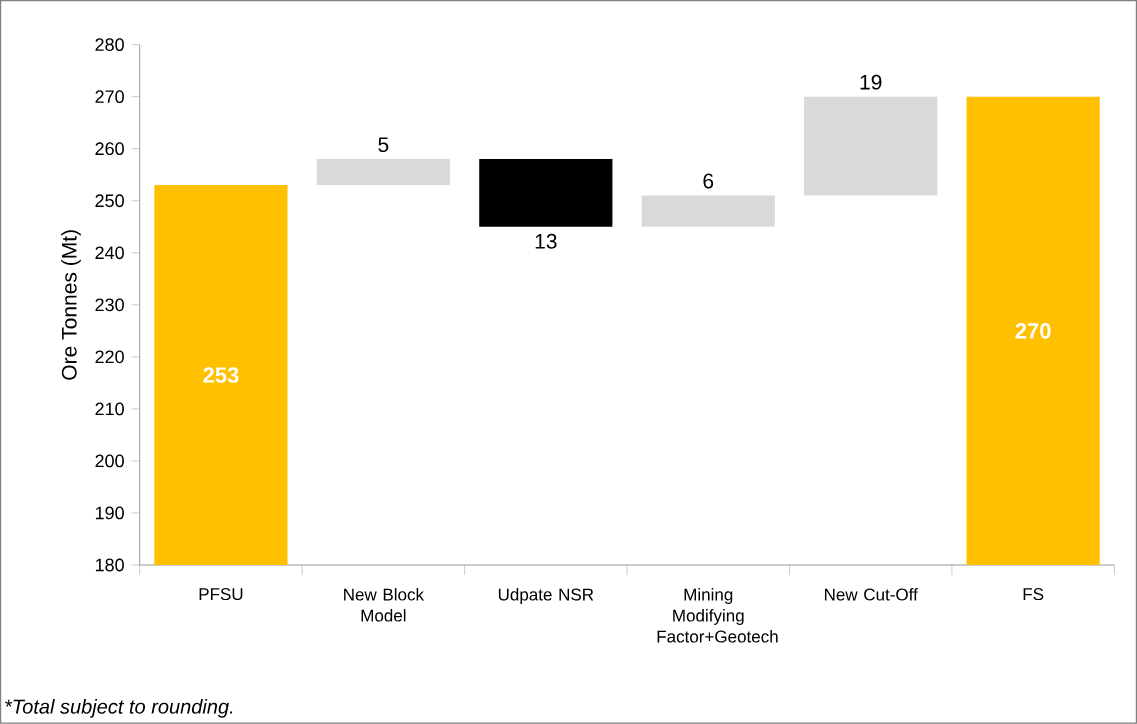  I want to click on y-tick-label: 190, so click(109, 513).